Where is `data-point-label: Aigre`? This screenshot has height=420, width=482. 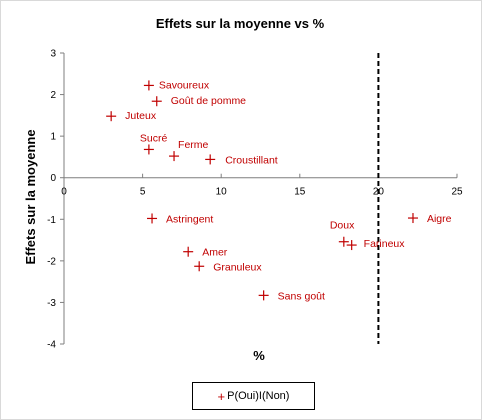
data-point-label: Aigre is located at coordinates (439, 219).